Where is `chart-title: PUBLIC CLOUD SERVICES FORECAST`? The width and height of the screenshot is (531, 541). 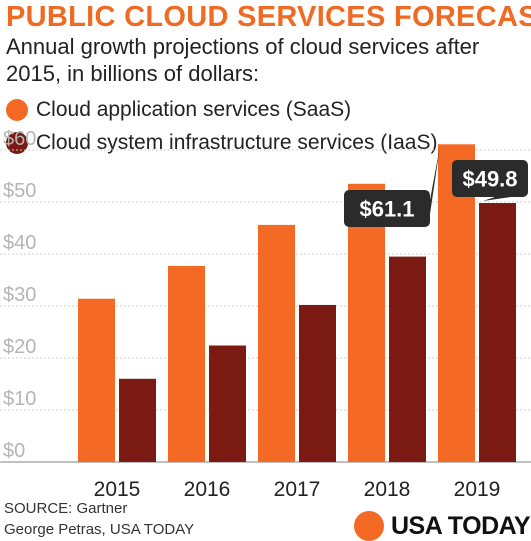 chart-title: PUBLIC CLOUD SERVICES FORECAST is located at coordinates (268, 17).